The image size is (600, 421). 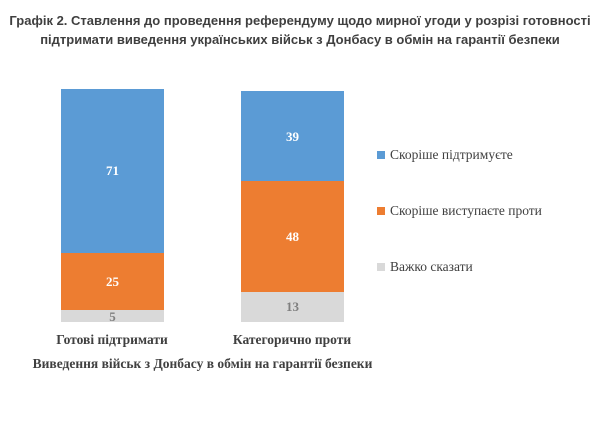 What do you see at coordinates (381, 211) in the screenshot?
I see `legend-swatch-orange-icon` at bounding box center [381, 211].